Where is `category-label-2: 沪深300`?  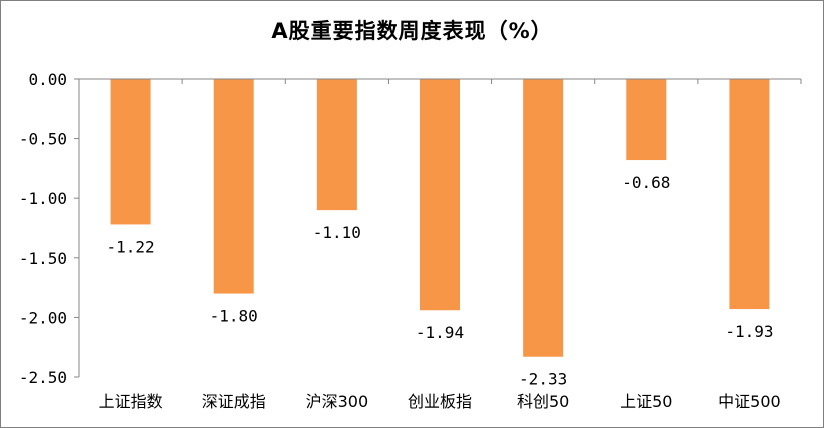
category-label-2: 沪深300 is located at coordinates (337, 401).